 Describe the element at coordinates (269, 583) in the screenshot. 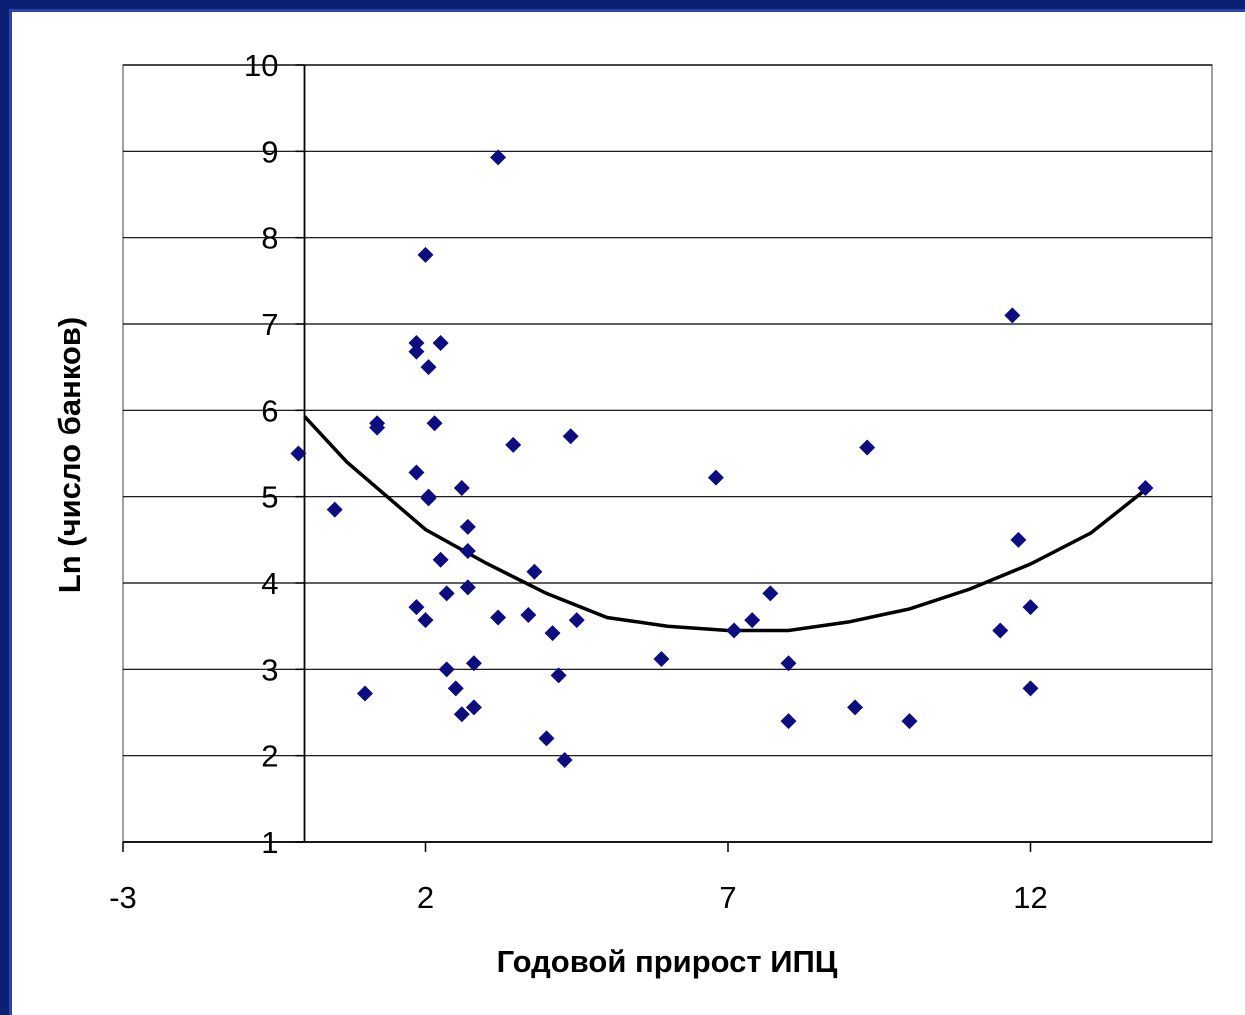

I see `y-tick-label: 4` at that location.